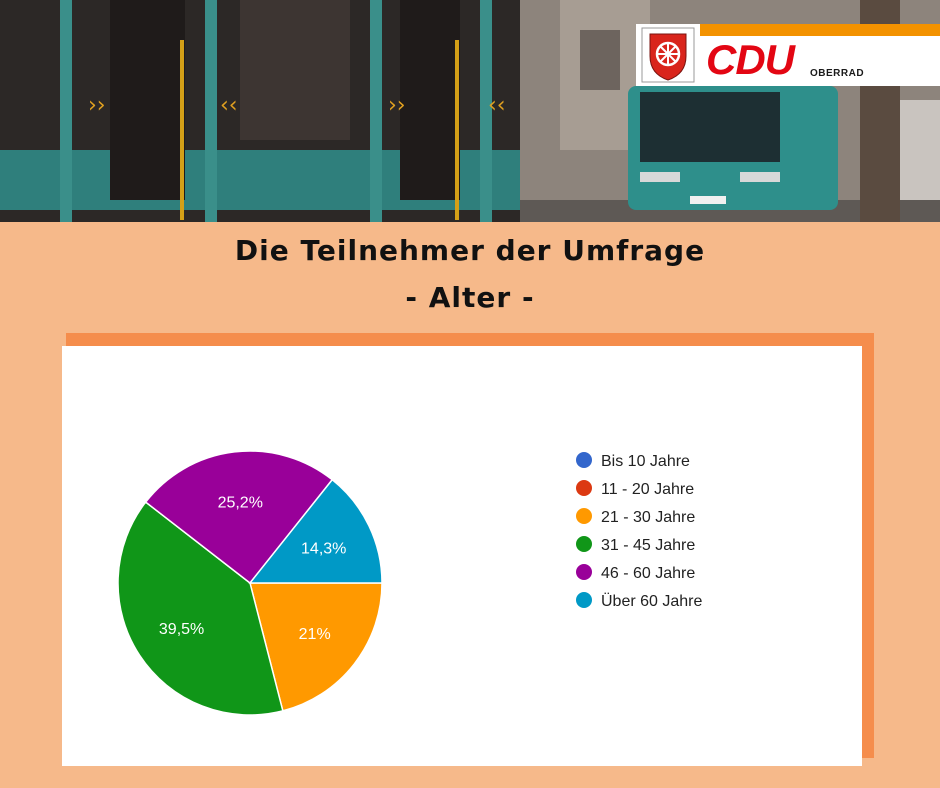 The height and width of the screenshot is (788, 940). Describe the element at coordinates (648, 573) in the screenshot. I see `legend-label: 46 - 60 Jahre` at that location.